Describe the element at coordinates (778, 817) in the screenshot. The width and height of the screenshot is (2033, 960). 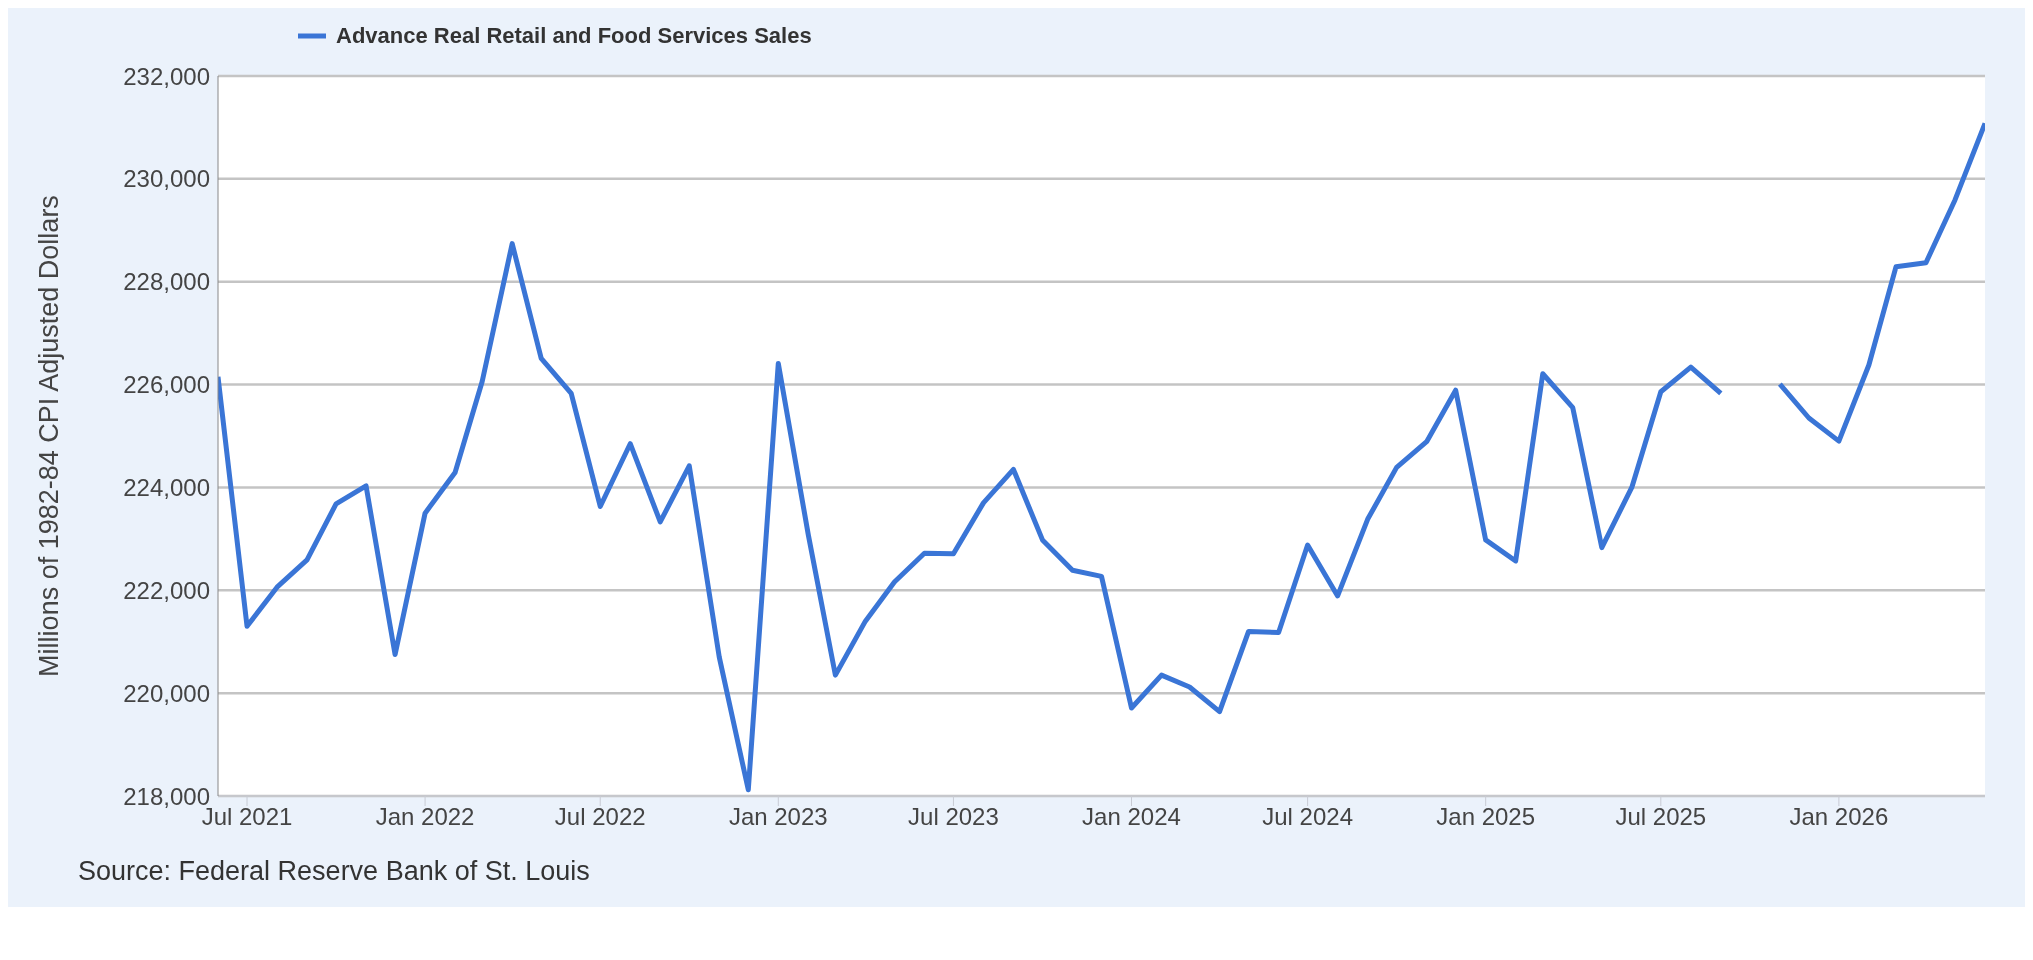
I see `x-tick-label: Jan 2023` at that location.